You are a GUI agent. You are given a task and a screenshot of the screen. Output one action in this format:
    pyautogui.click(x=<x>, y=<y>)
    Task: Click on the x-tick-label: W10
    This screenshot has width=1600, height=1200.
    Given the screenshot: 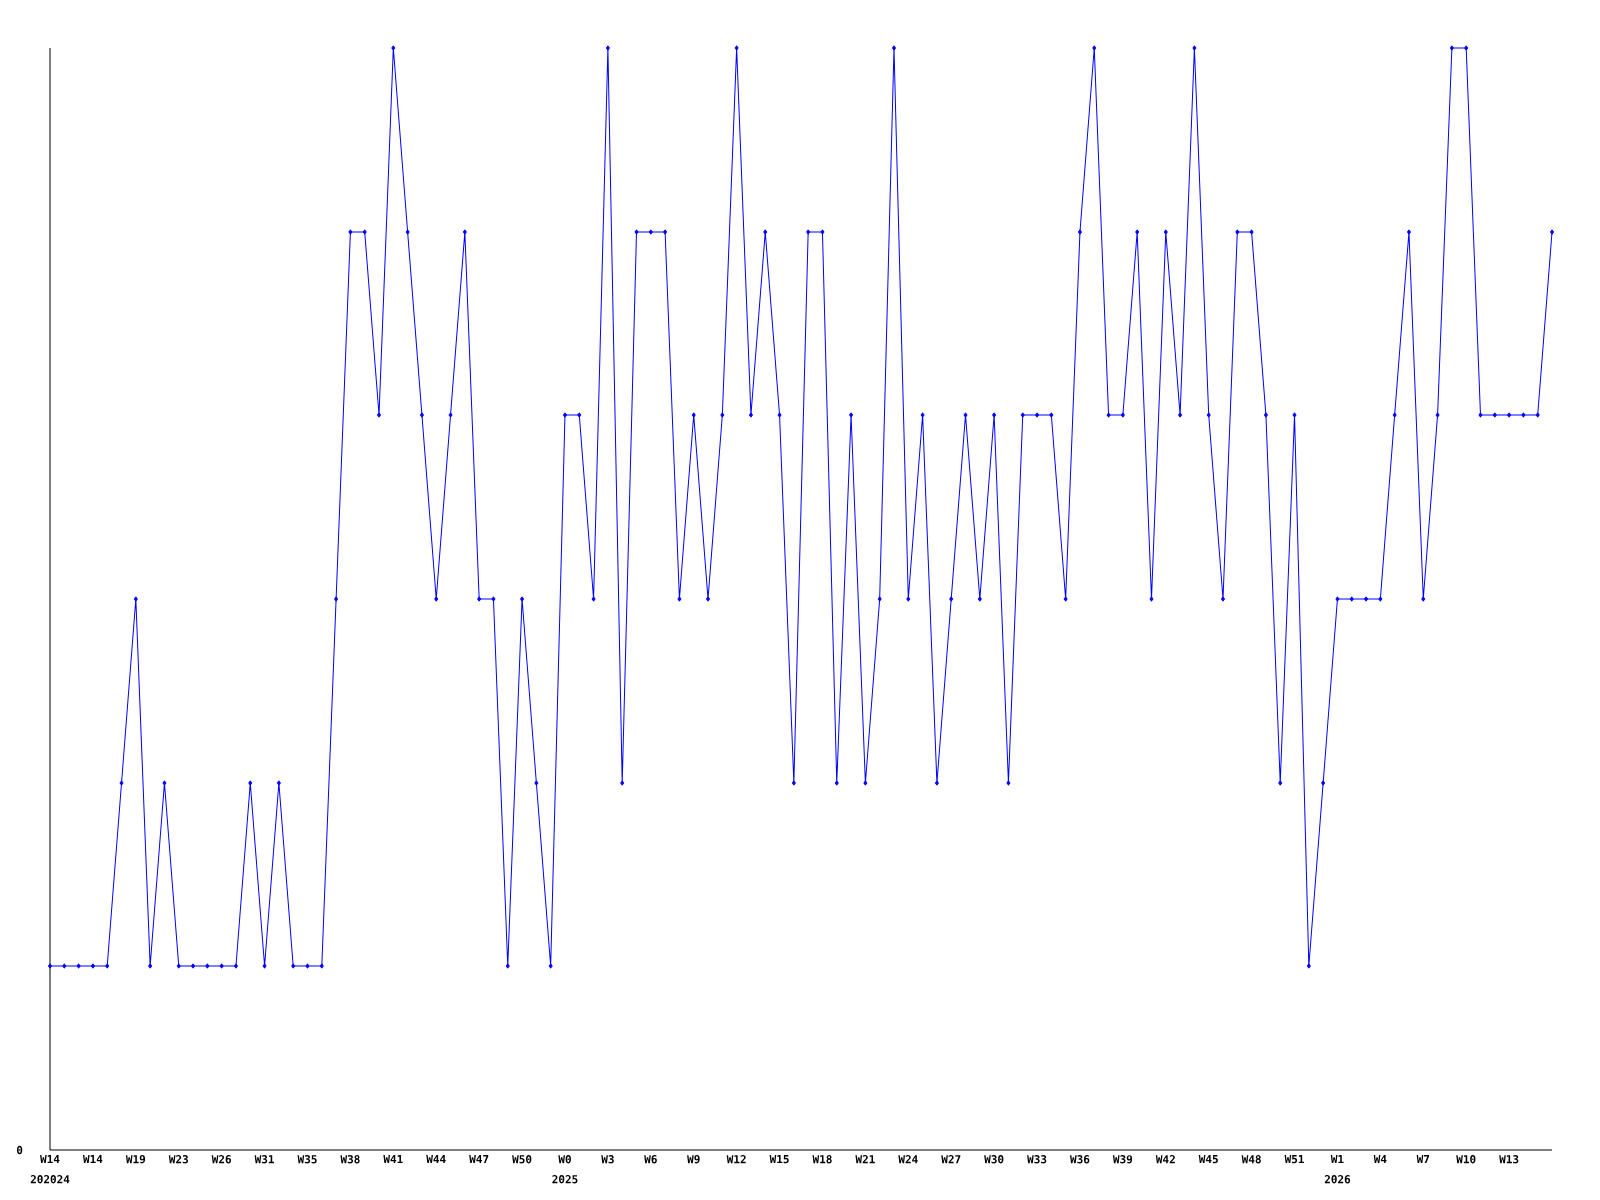 What is the action you would take?
    pyautogui.click(x=1466, y=1159)
    